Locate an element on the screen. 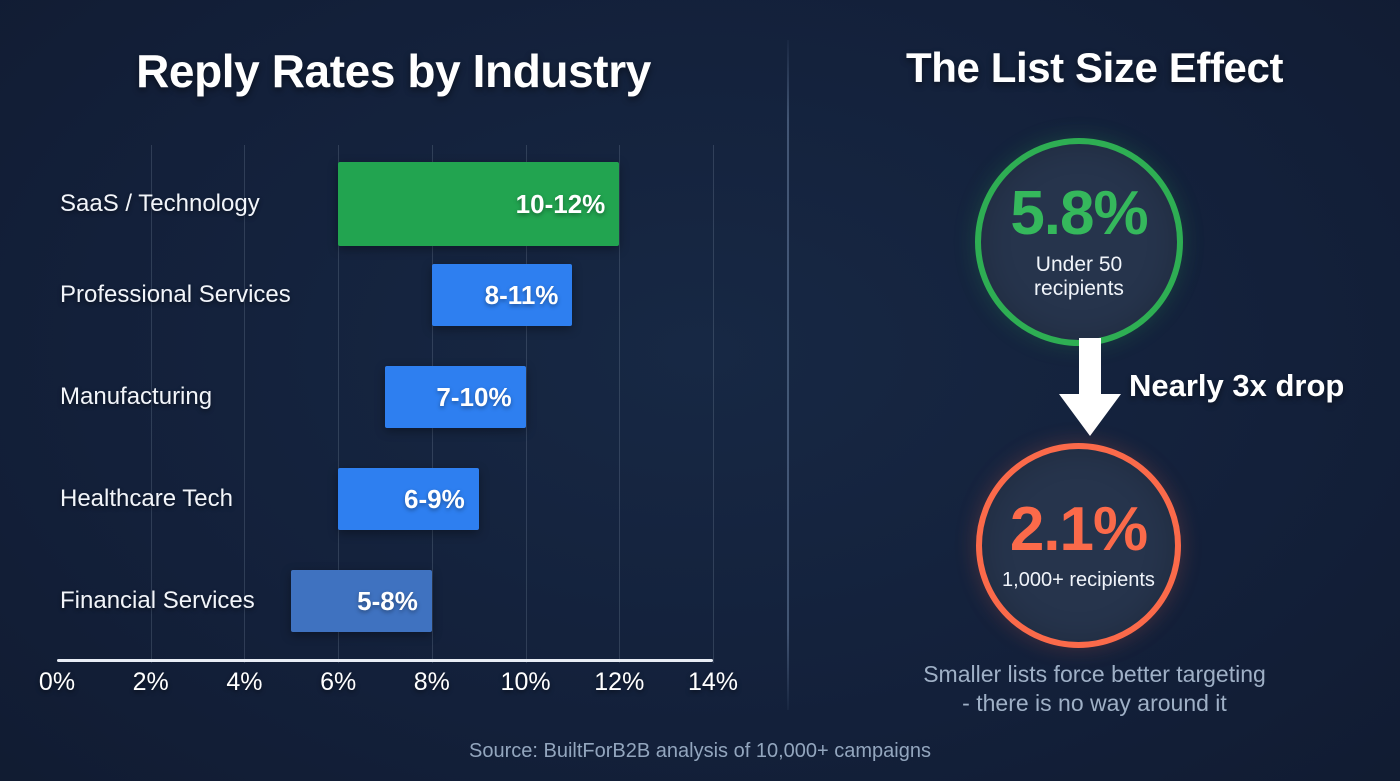 Image resolution: width=1400 pixels, height=781 pixels. x-axis-tick: 12% is located at coordinates (619, 682).